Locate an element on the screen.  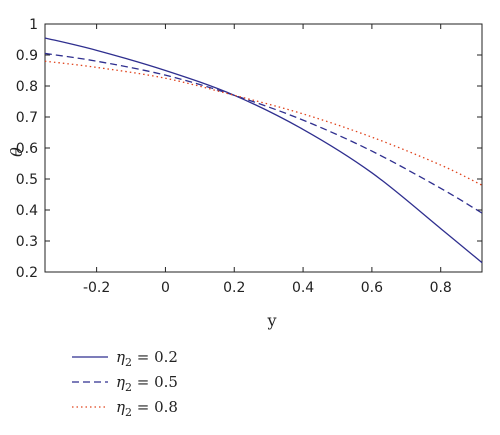
x-tick-label: 0.4 is located at coordinates (303, 288).